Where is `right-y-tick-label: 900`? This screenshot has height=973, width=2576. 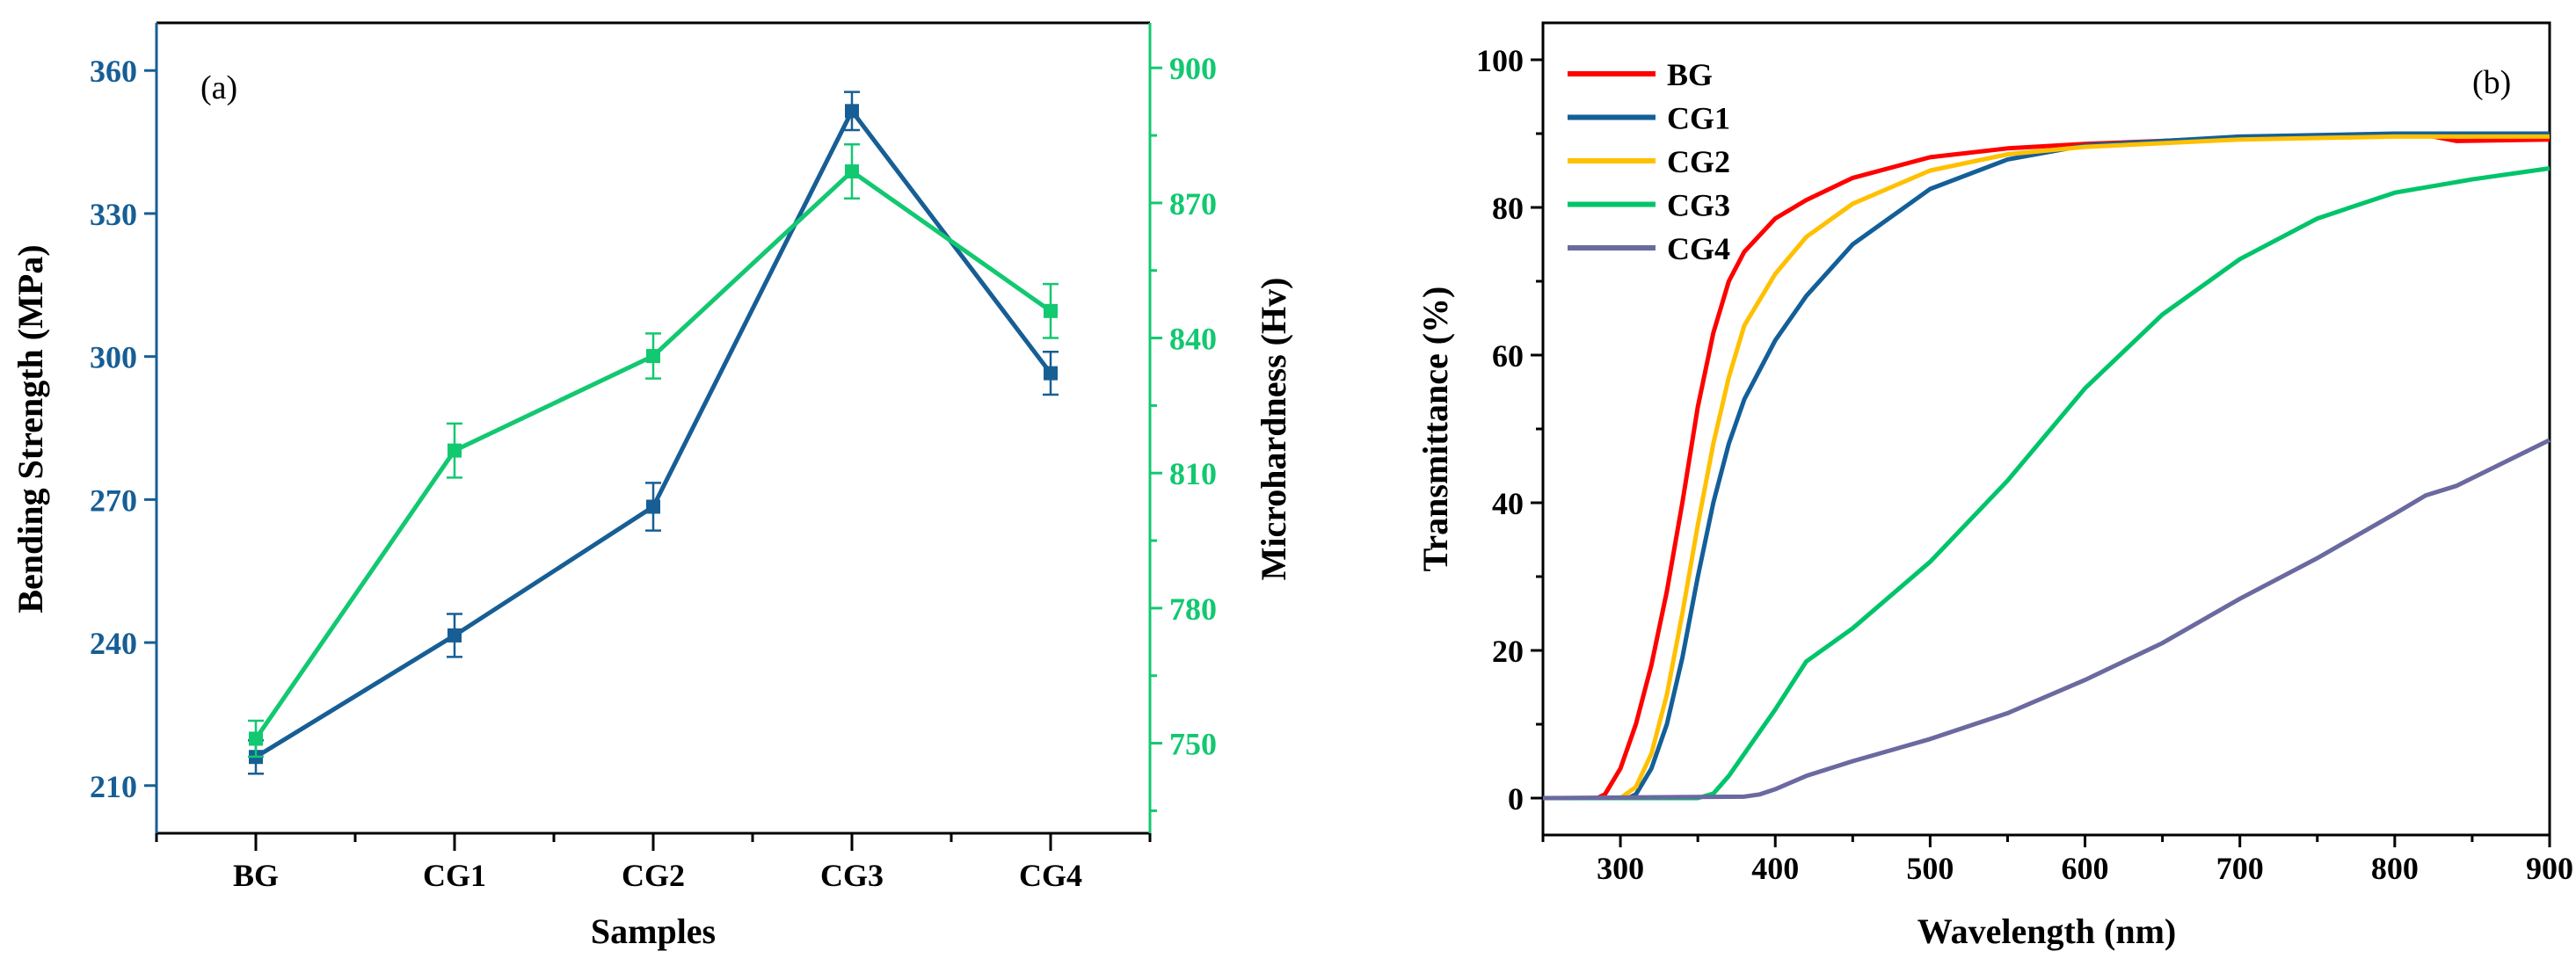 right-y-tick-label: 900 is located at coordinates (1193, 69).